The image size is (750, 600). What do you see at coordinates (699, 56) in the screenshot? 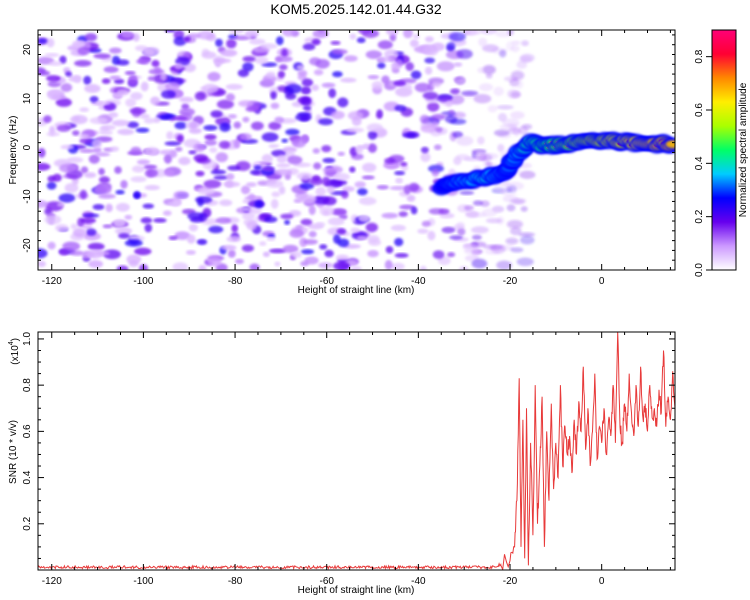
I see `colorbar-tick-label: 0.8` at bounding box center [699, 56].